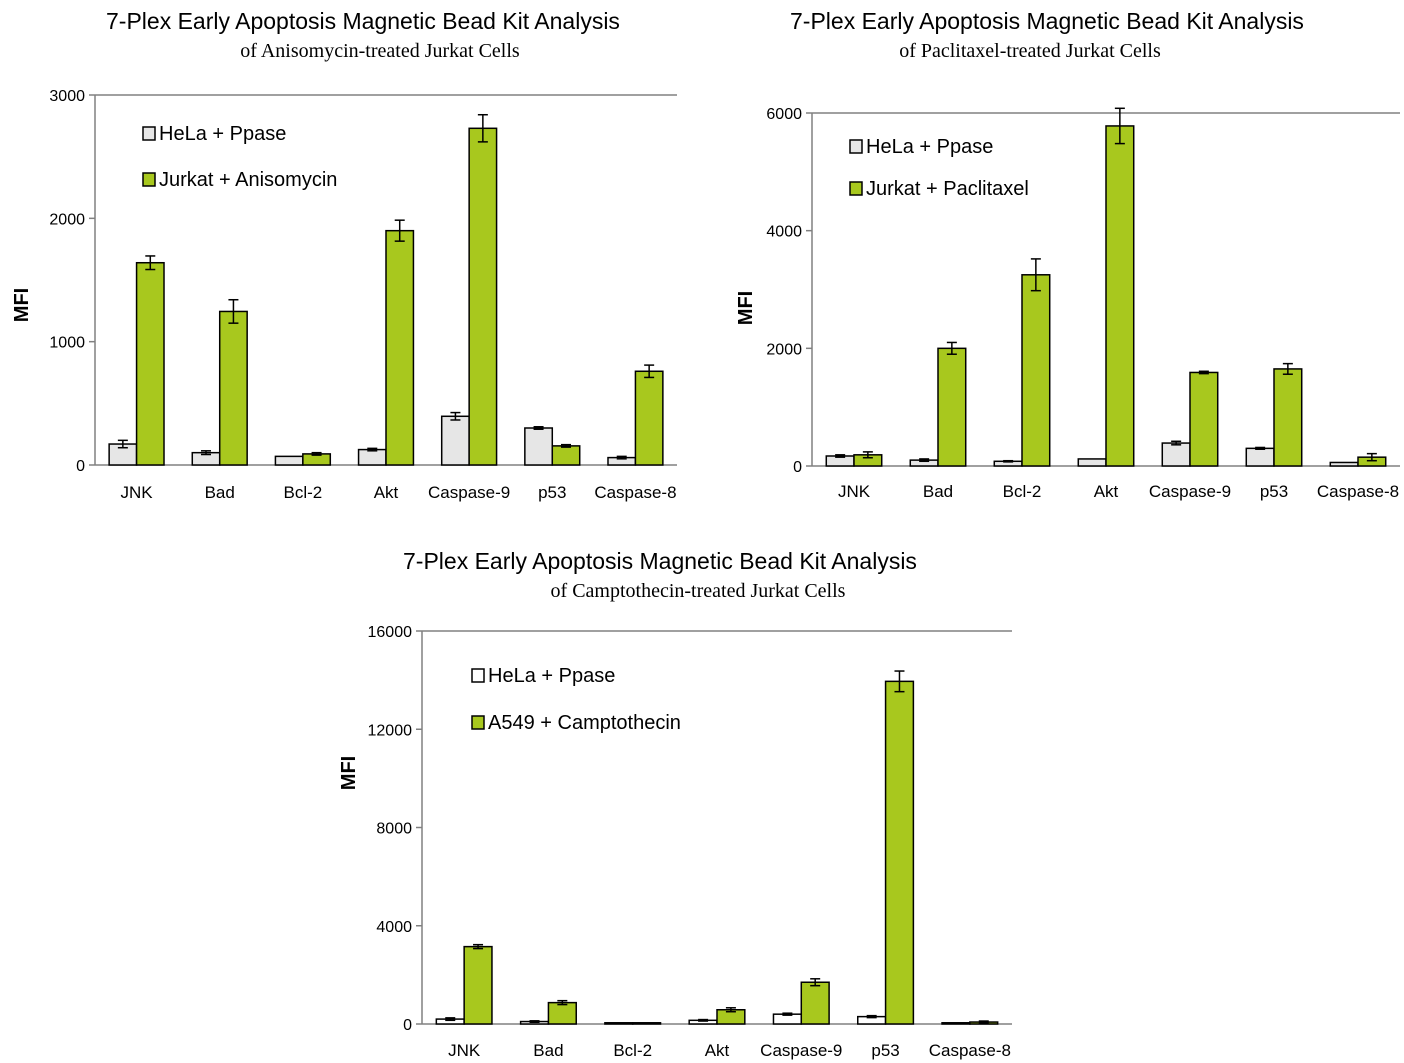 The height and width of the screenshot is (1063, 1404). I want to click on chart-subtitle: of Paclitaxel-treated Jurkat Cells, so click(1030, 51).